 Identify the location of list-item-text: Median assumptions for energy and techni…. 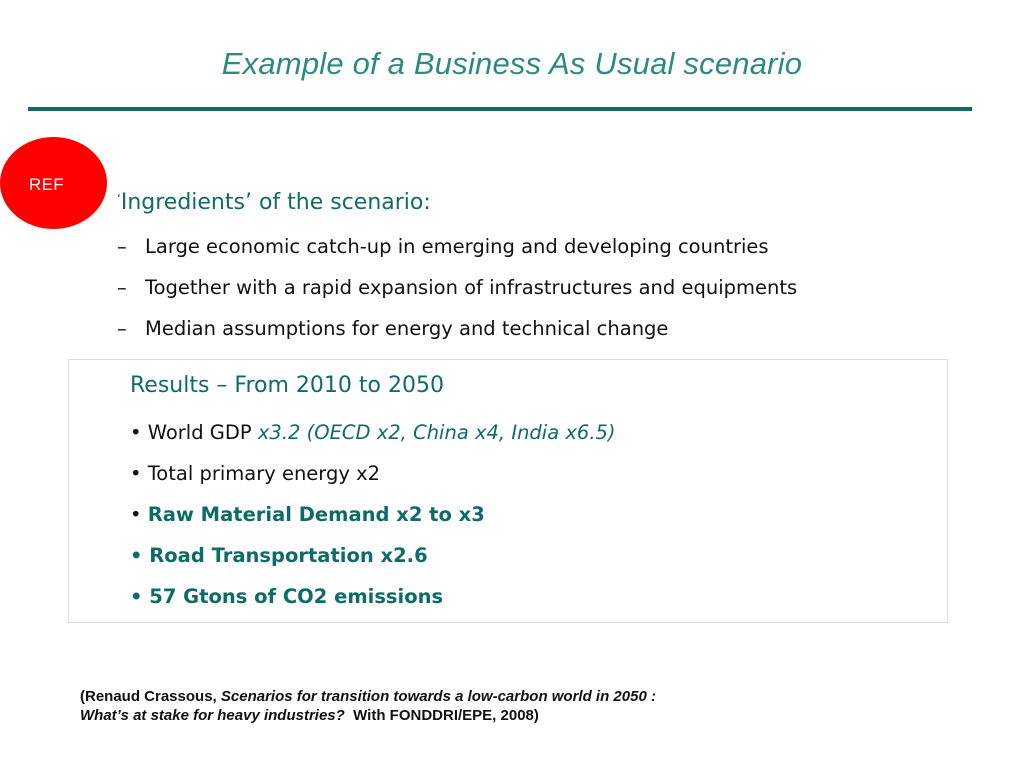
(407, 328).